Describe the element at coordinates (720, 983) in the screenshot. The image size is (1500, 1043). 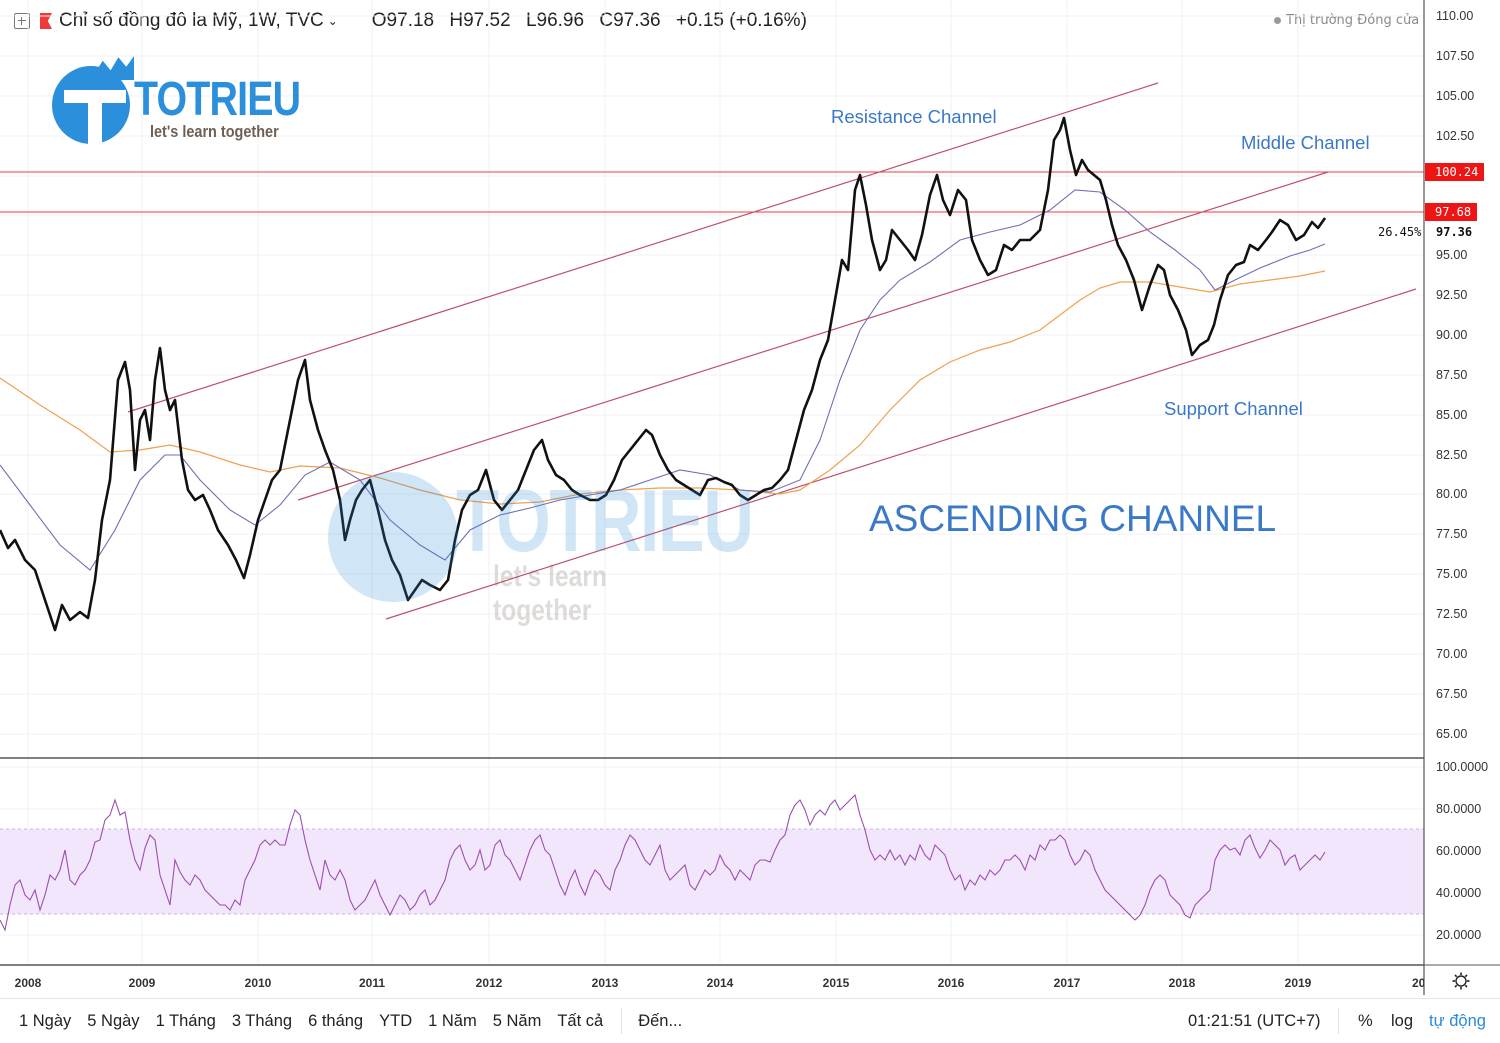
I see `year-label: 2014` at that location.